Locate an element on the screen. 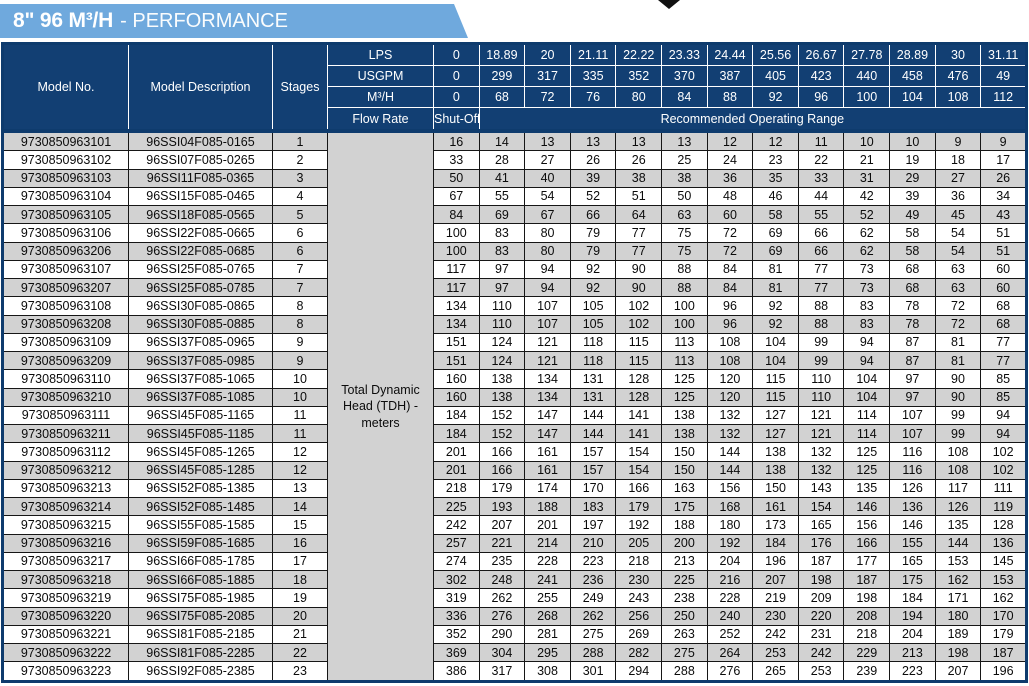 The width and height of the screenshot is (1029, 686). range-value-cell: 136 is located at coordinates (1003, 543).